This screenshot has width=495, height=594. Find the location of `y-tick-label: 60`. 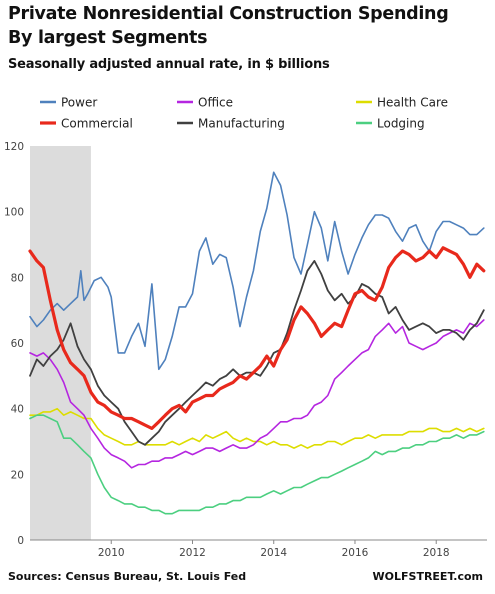

y-tick-label: 60 is located at coordinates (17, 344).